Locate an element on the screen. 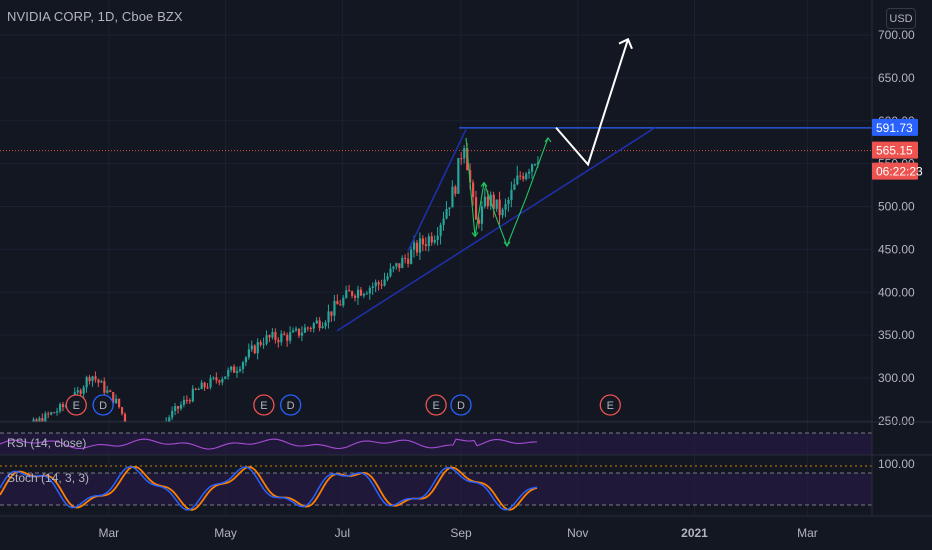 Image resolution: width=932 pixels, height=550 pixels. currency-button: USD is located at coordinates (901, 18).